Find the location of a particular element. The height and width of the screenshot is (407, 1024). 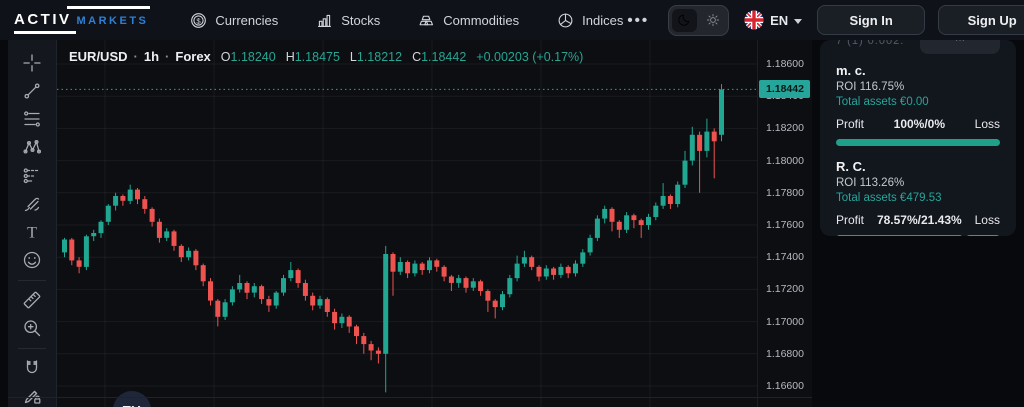

forecast-tool-icon is located at coordinates (32, 175).